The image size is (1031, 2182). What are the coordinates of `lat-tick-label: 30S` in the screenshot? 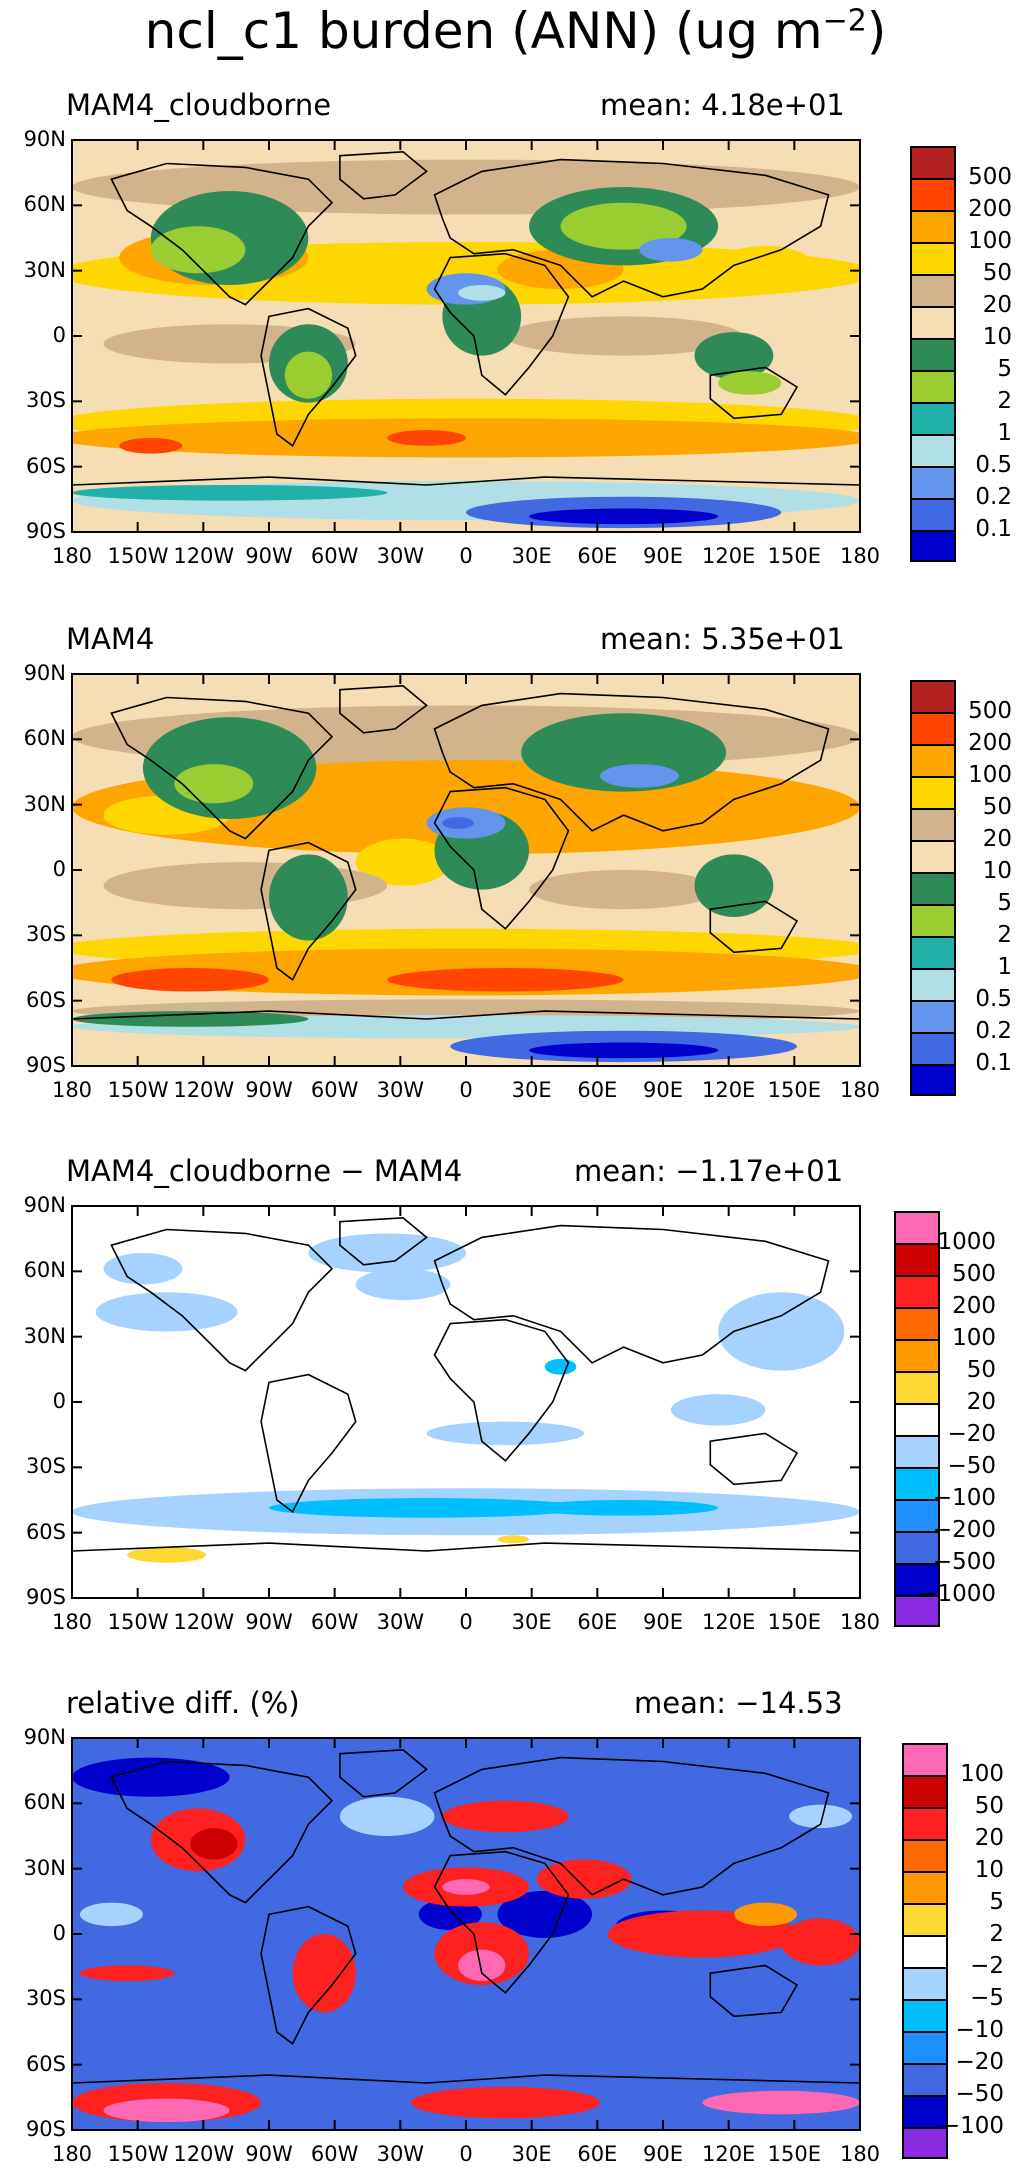 It's located at (45, 1466).